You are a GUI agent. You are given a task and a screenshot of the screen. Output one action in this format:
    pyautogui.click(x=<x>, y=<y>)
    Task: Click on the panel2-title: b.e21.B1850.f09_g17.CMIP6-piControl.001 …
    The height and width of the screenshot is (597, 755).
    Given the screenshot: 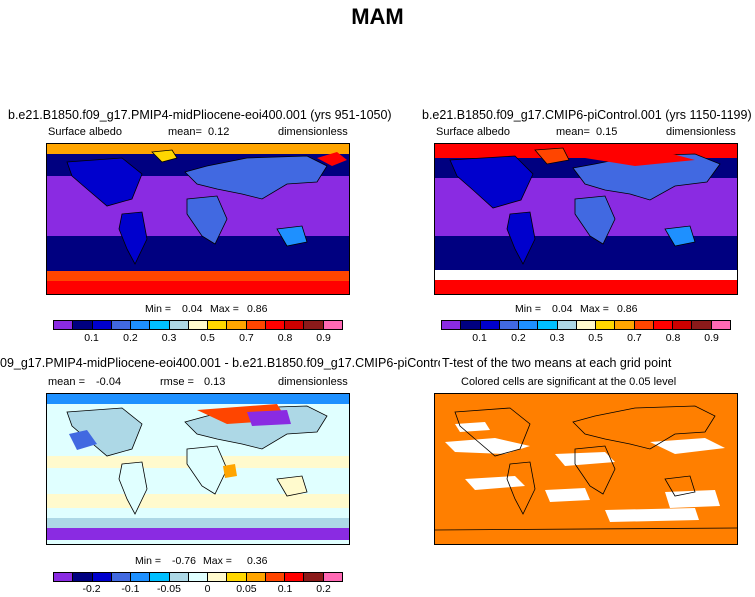 What is the action you would take?
    pyautogui.click(x=587, y=115)
    